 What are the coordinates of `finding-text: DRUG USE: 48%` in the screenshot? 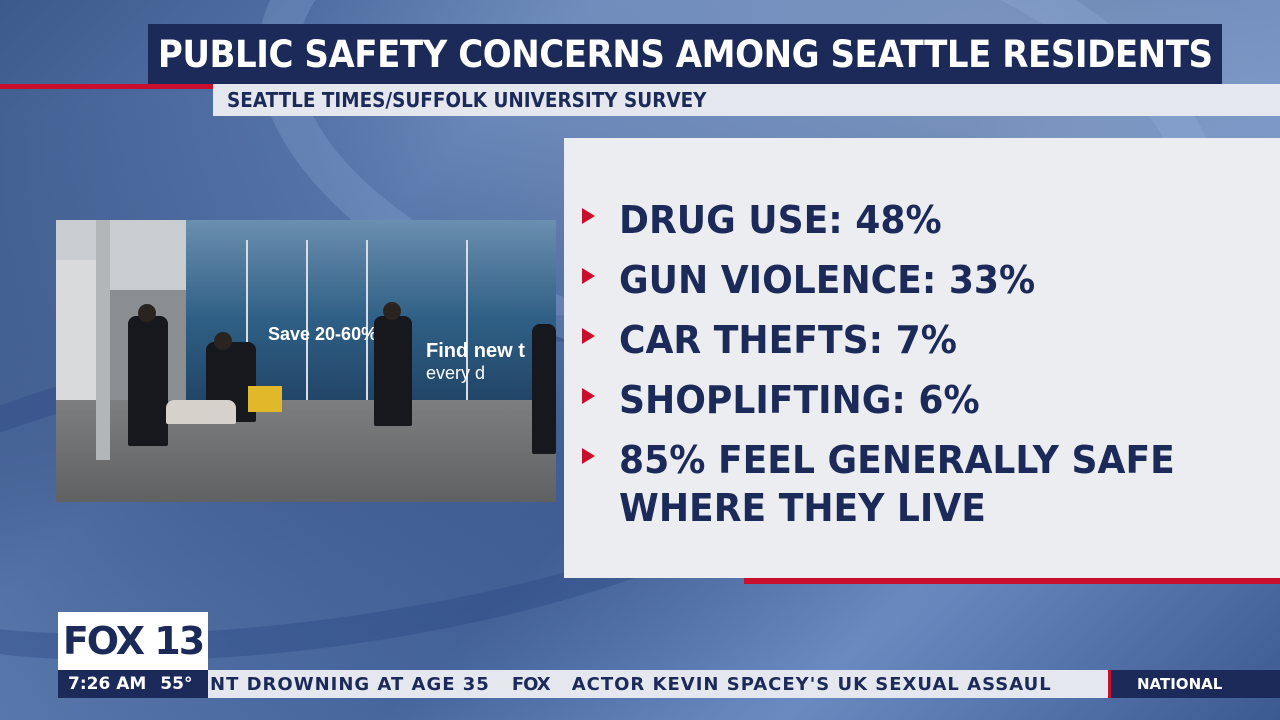 It's located at (780, 220).